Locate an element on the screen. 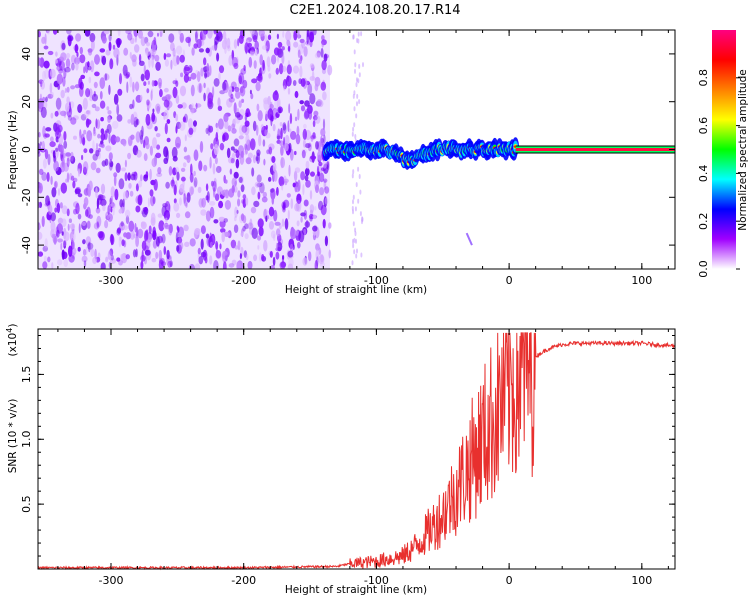 This screenshot has width=750, height=600. y-tick-label: 1.5 is located at coordinates (26, 375).